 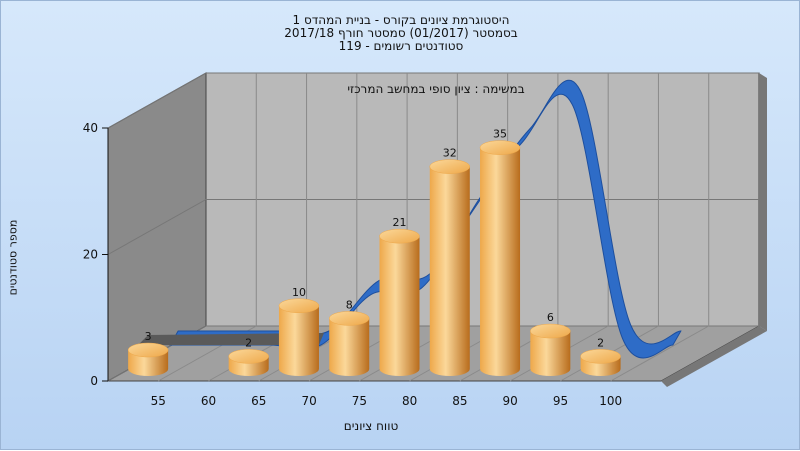 I want to click on floor-edge, so click(x=714, y=356).